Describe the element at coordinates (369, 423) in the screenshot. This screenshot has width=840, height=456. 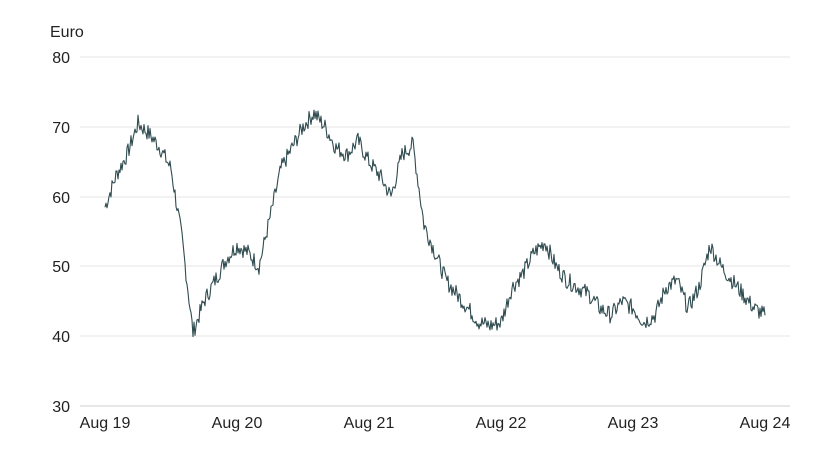
I see `x-tick-label: Aug 21` at that location.